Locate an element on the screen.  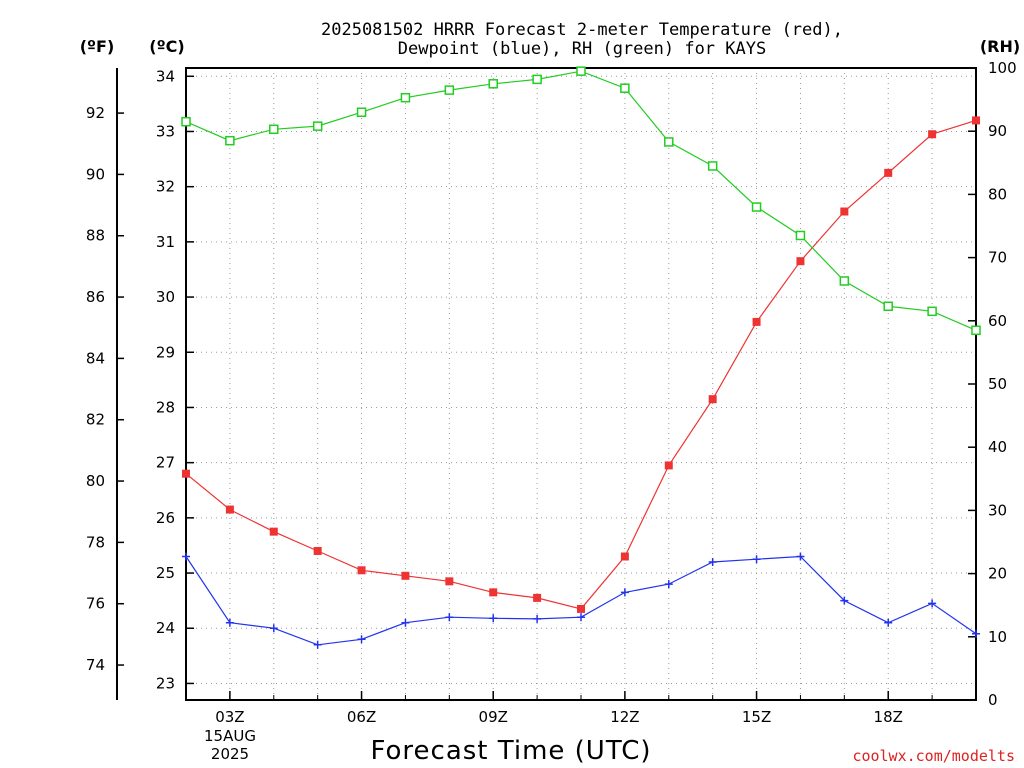
rh-tick-label: 50 is located at coordinates (997, 384).